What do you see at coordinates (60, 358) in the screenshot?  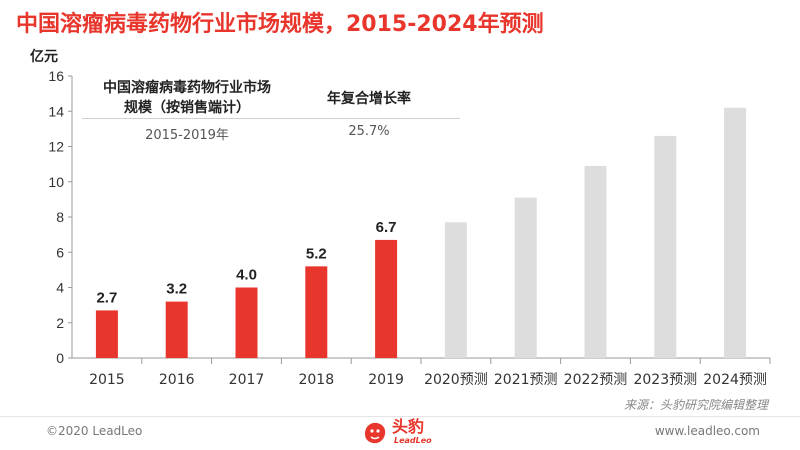 I see `y-tick-label: 0` at bounding box center [60, 358].